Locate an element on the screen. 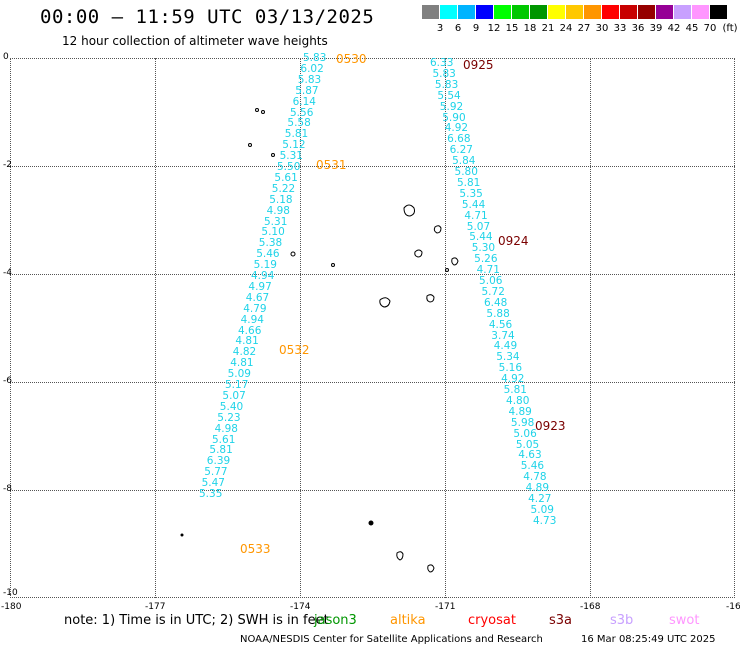 Image resolution: width=740 pixels, height=650 pixels. x-tick-label: -180 is located at coordinates (11, 607).